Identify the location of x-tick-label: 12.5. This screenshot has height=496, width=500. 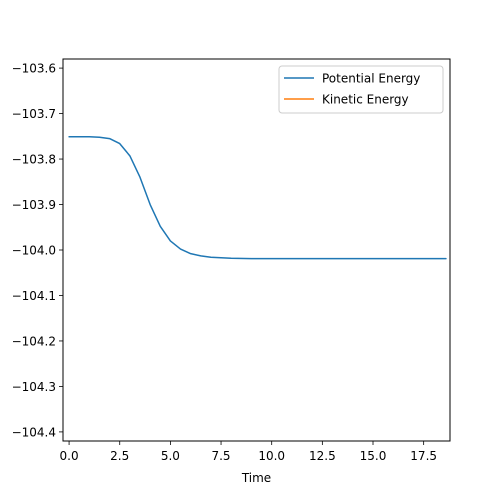
(322, 456).